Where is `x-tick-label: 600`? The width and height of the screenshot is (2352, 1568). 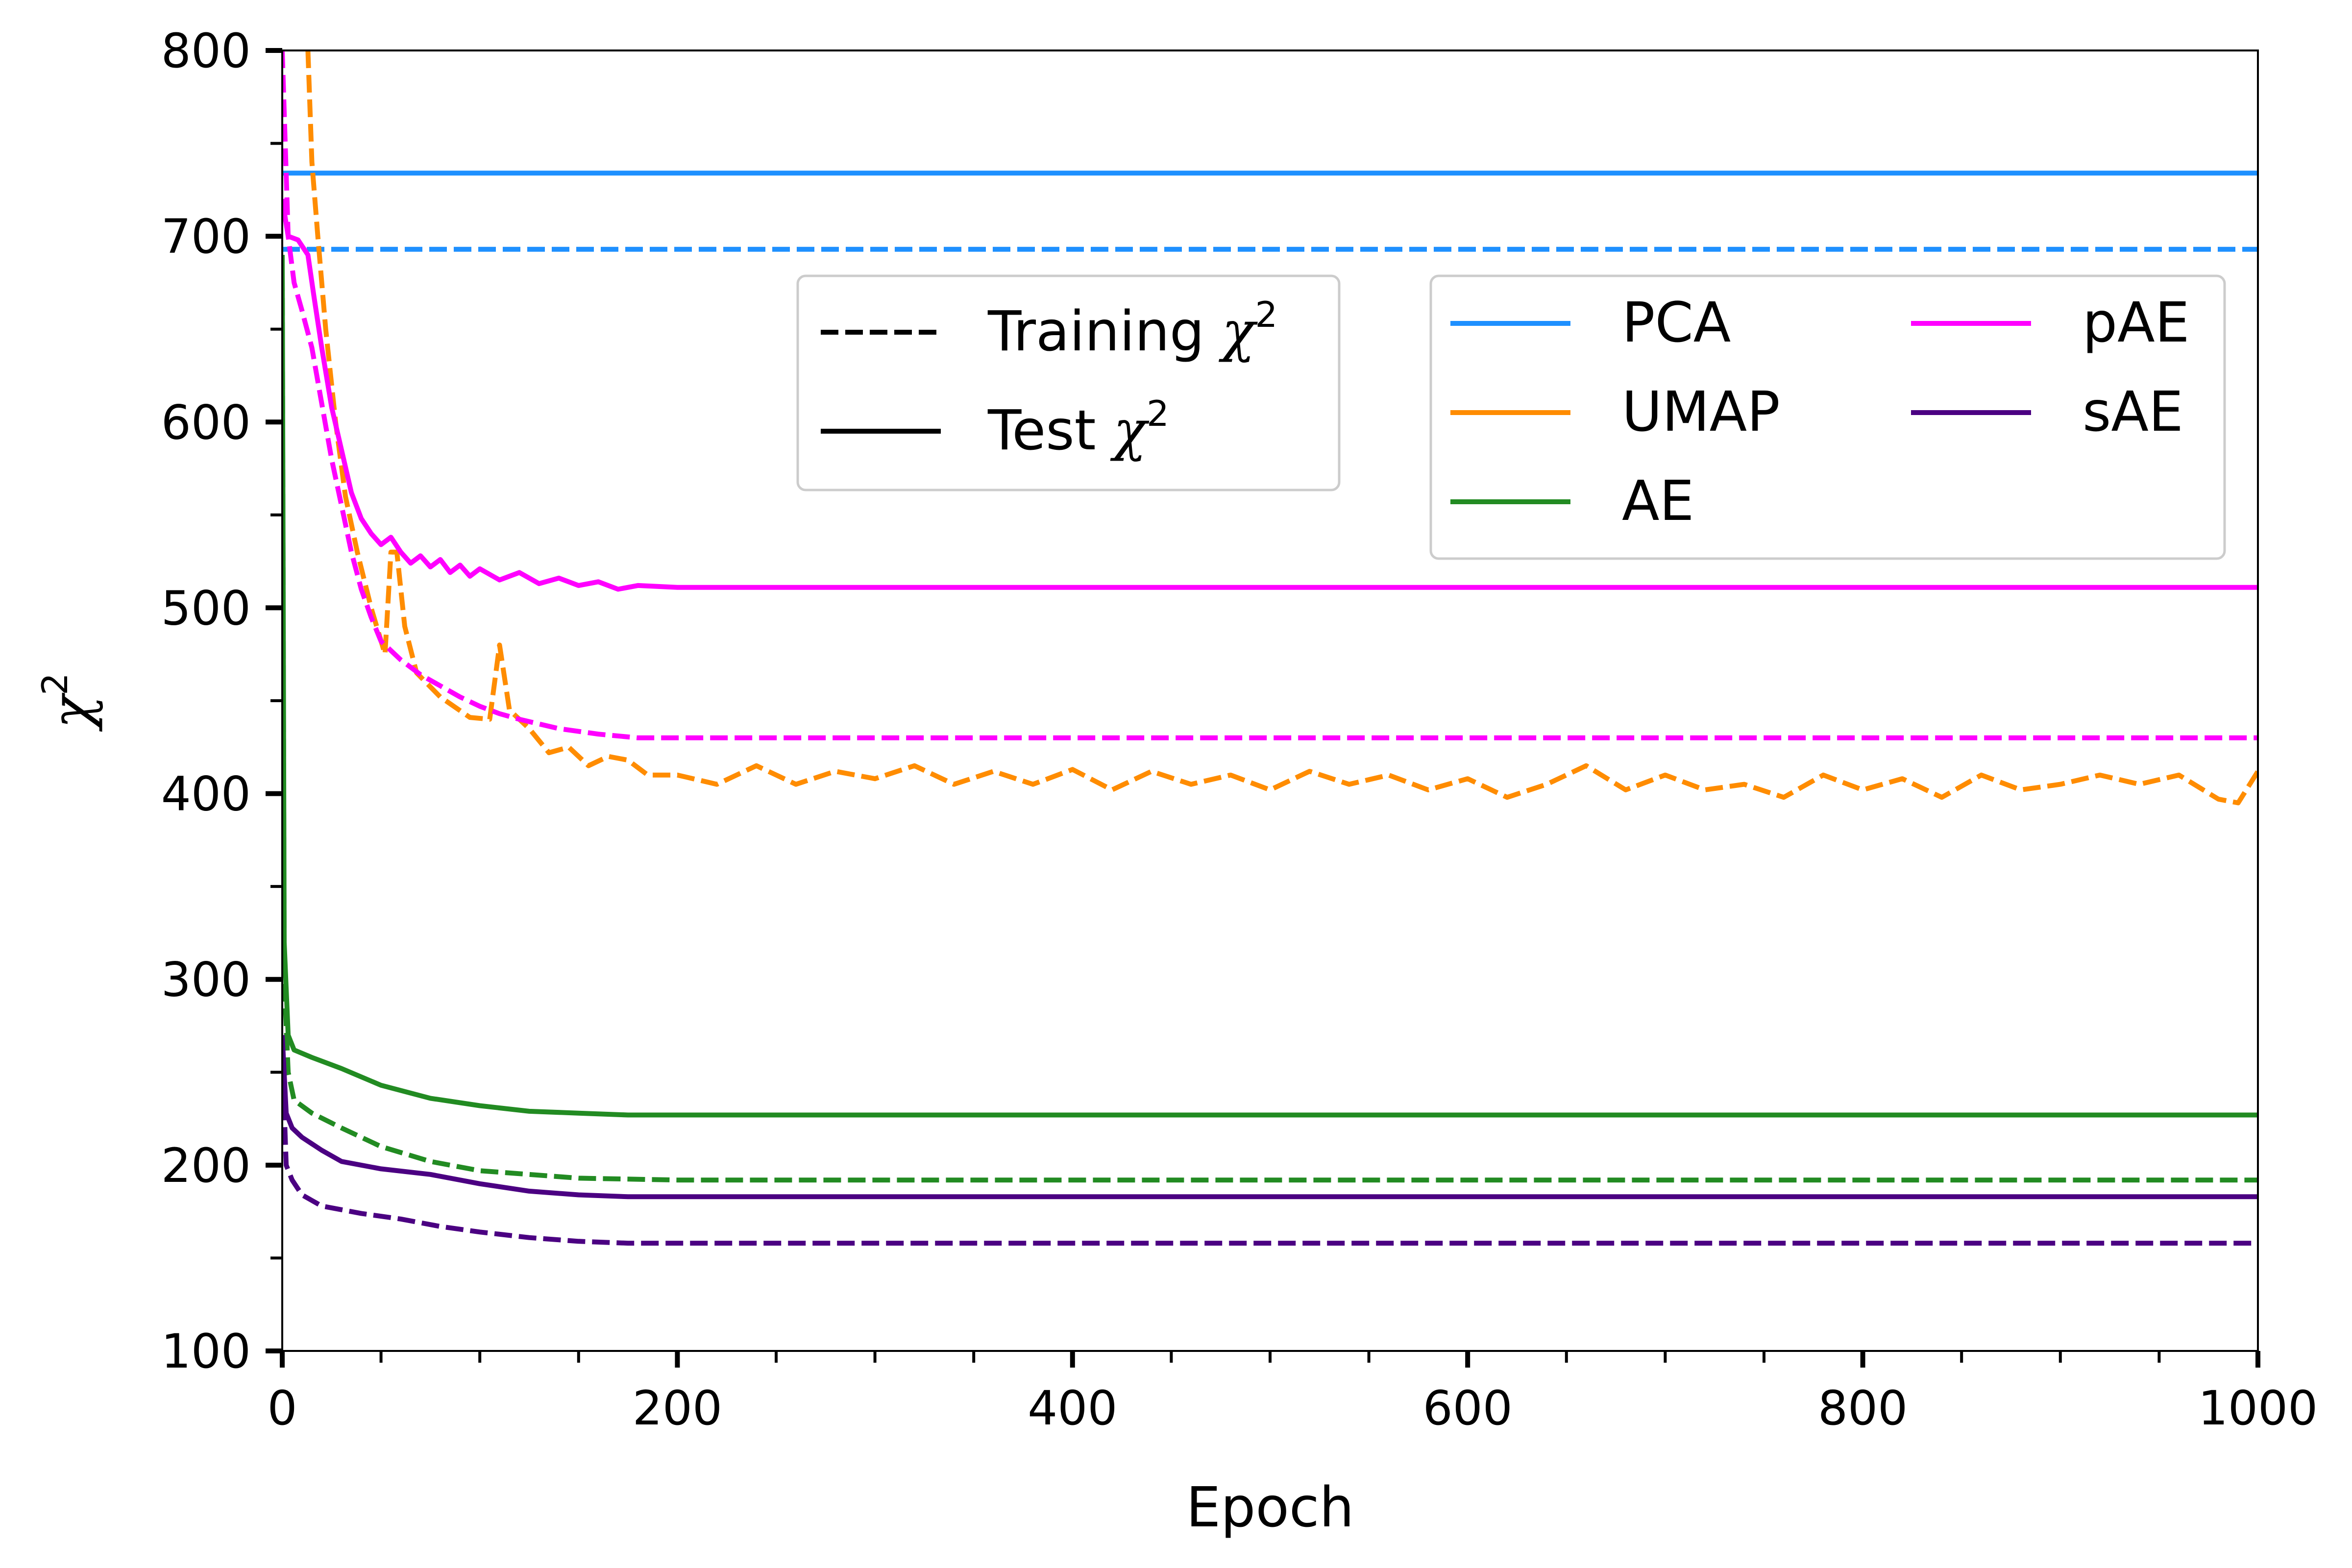
x-tick-label: 600 is located at coordinates (1468, 1408).